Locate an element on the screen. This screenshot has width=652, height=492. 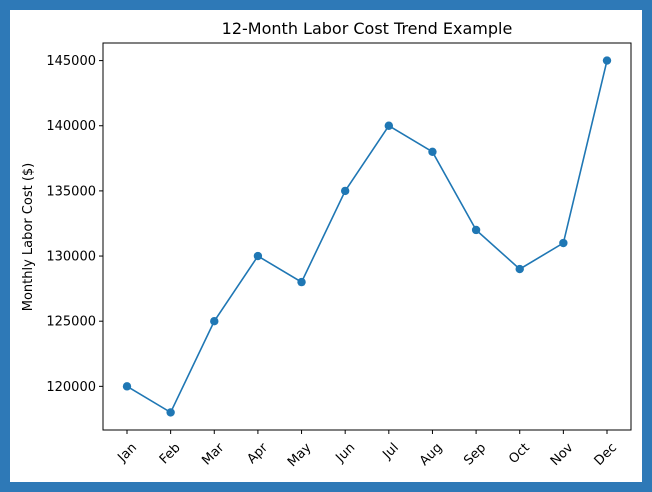
chart-title: 12-Month Labor Cost Trend Example is located at coordinates (367, 28).